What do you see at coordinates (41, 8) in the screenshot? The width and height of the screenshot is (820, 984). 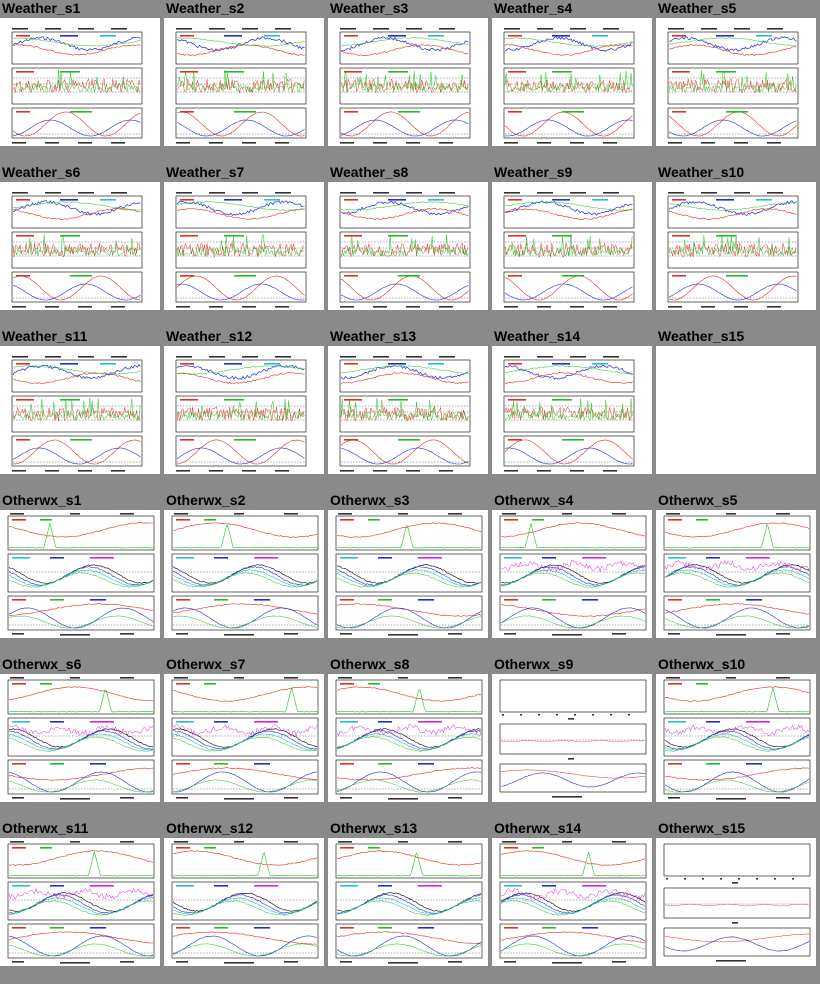 I see `thumbnail-title: Weather_s1` at bounding box center [41, 8].